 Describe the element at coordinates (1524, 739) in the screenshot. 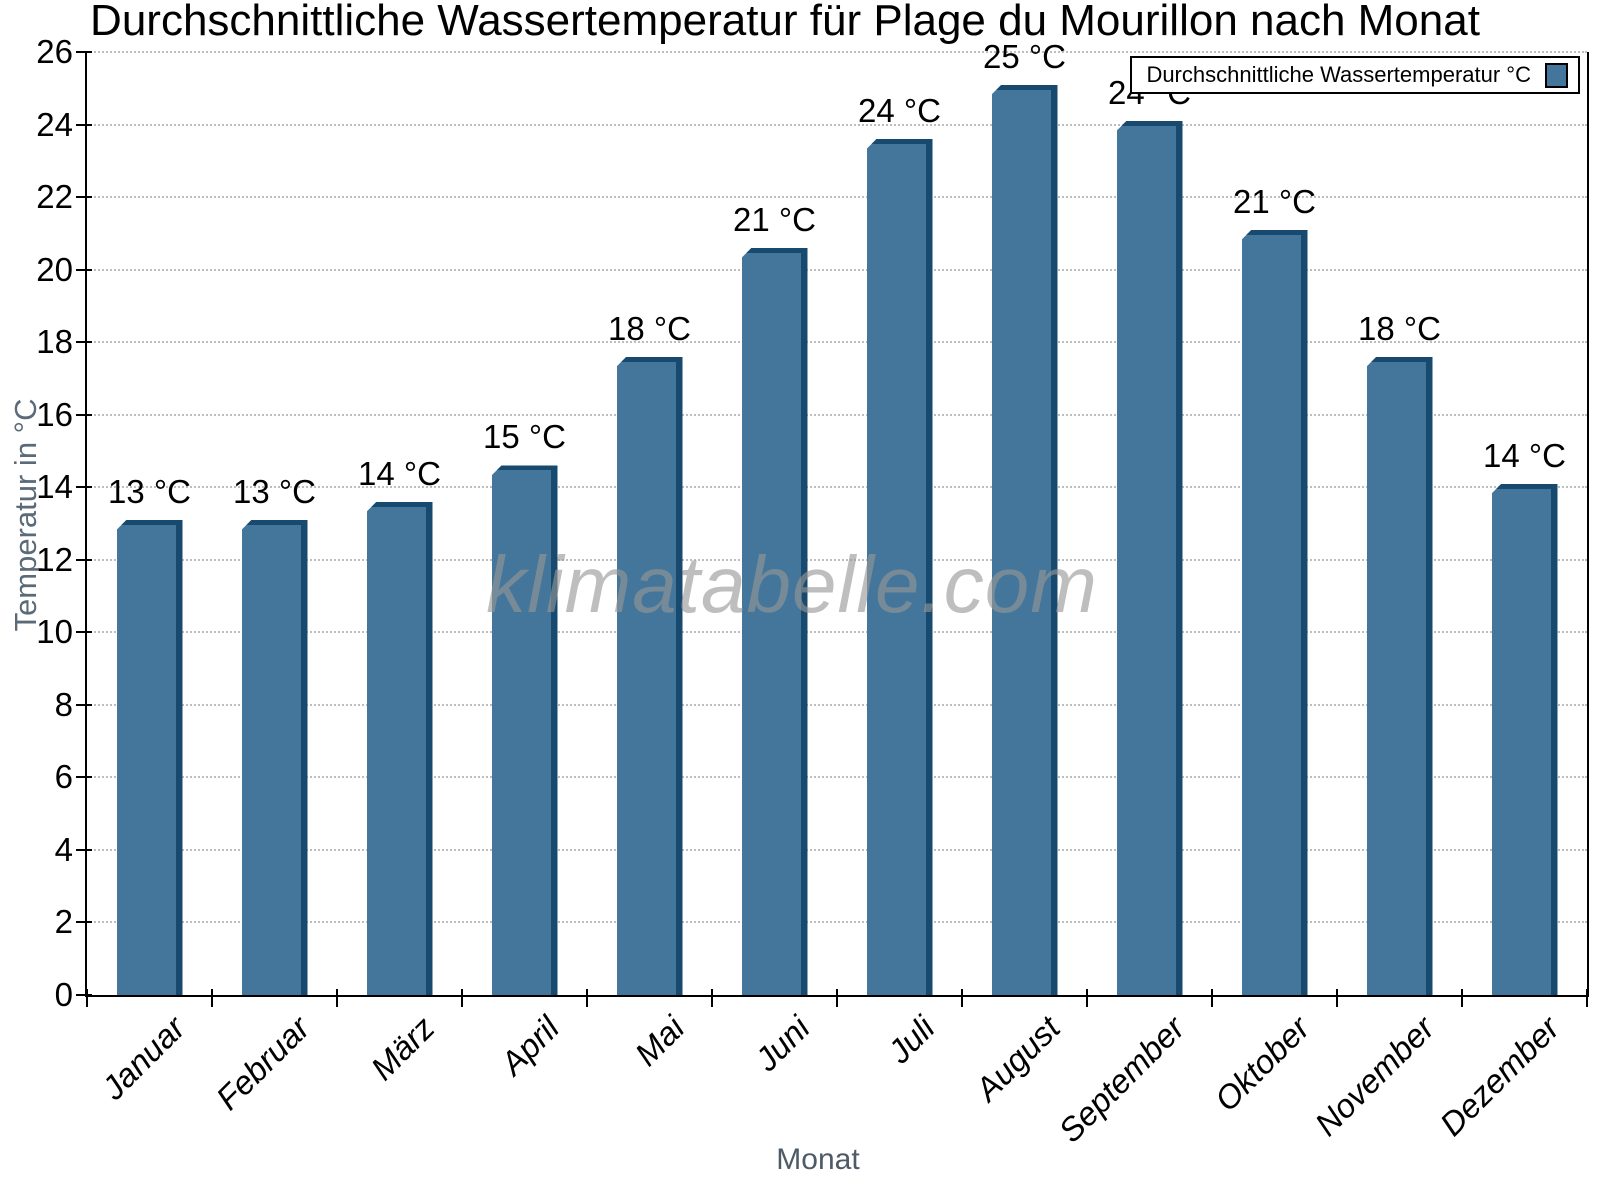

I see `bar-dezember` at that location.